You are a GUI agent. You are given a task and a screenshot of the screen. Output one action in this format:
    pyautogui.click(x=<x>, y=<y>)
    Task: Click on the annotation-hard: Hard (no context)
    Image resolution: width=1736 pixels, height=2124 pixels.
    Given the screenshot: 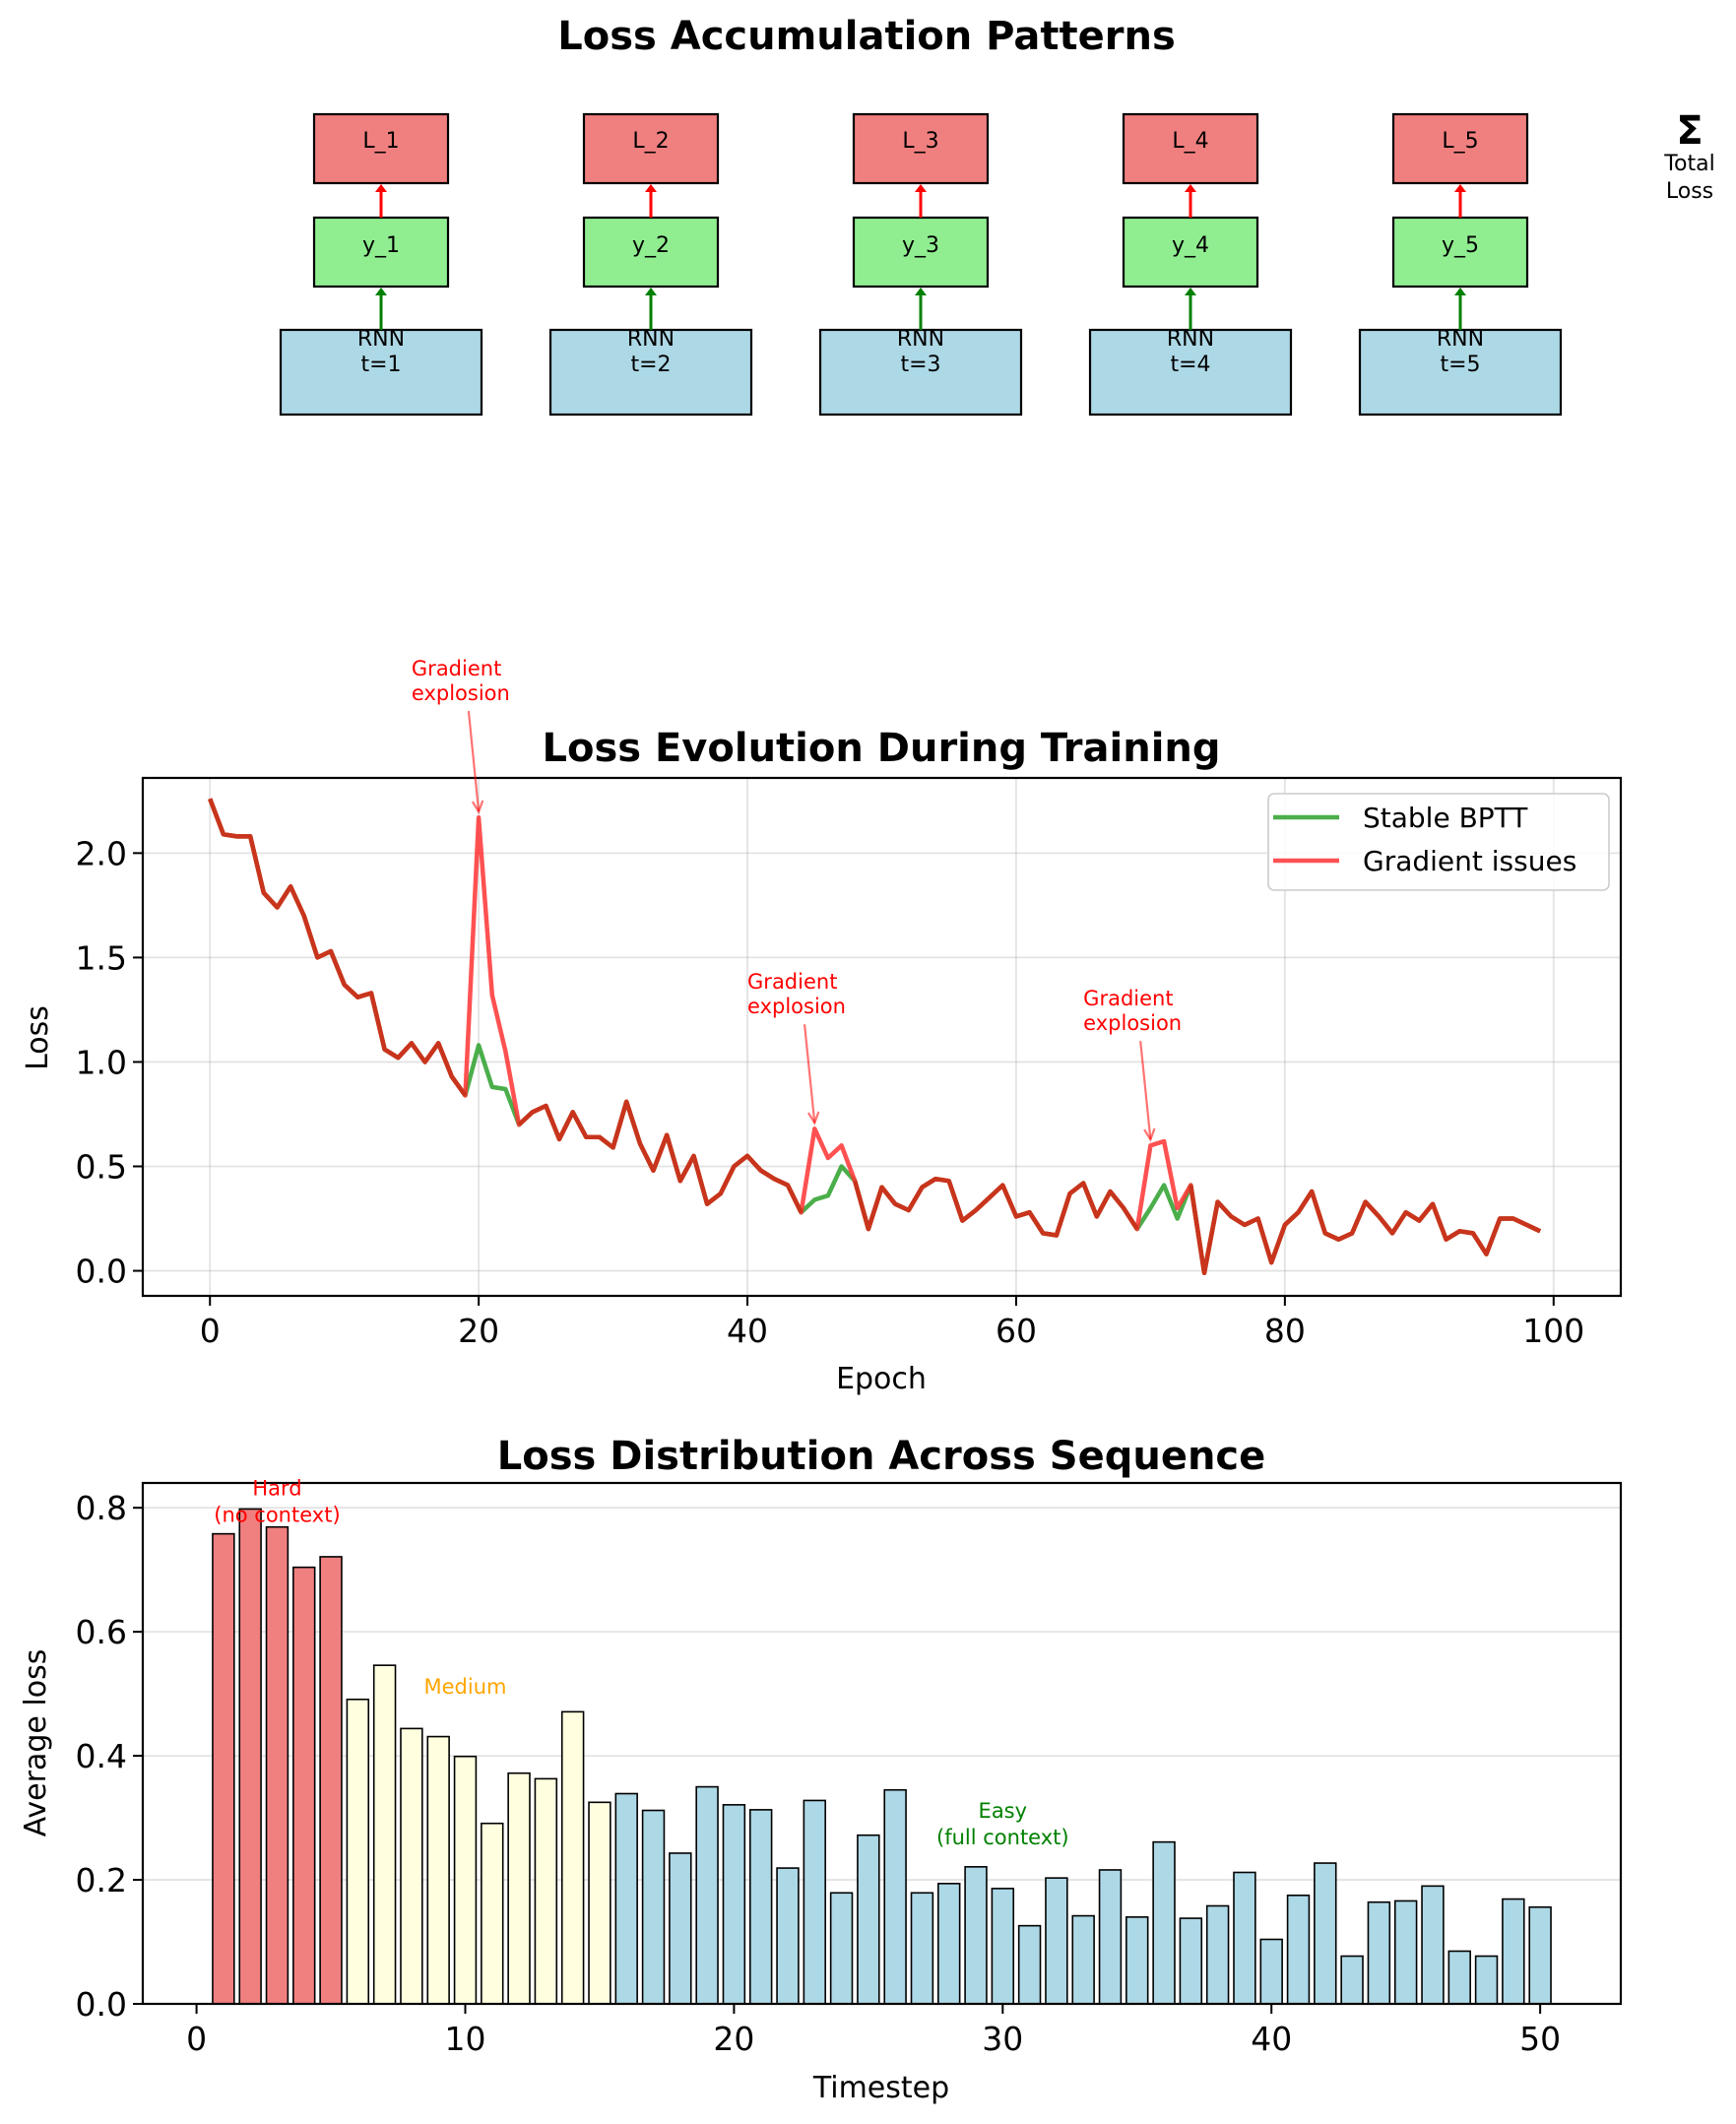 What is the action you would take?
    pyautogui.click(x=277, y=1502)
    